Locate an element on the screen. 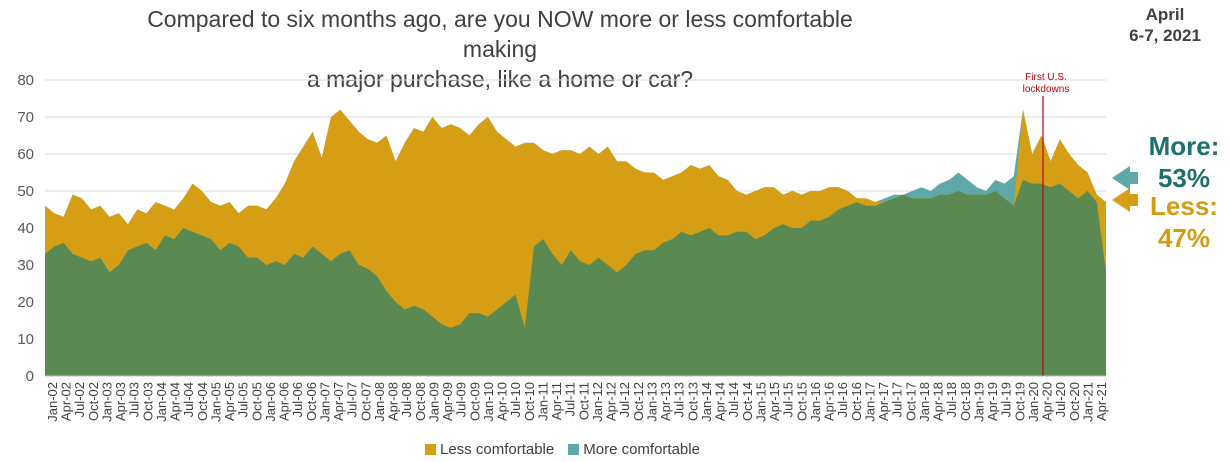 This screenshot has height=462, width=1230. x-tick-label: Apr-06 is located at coordinates (284, 401).